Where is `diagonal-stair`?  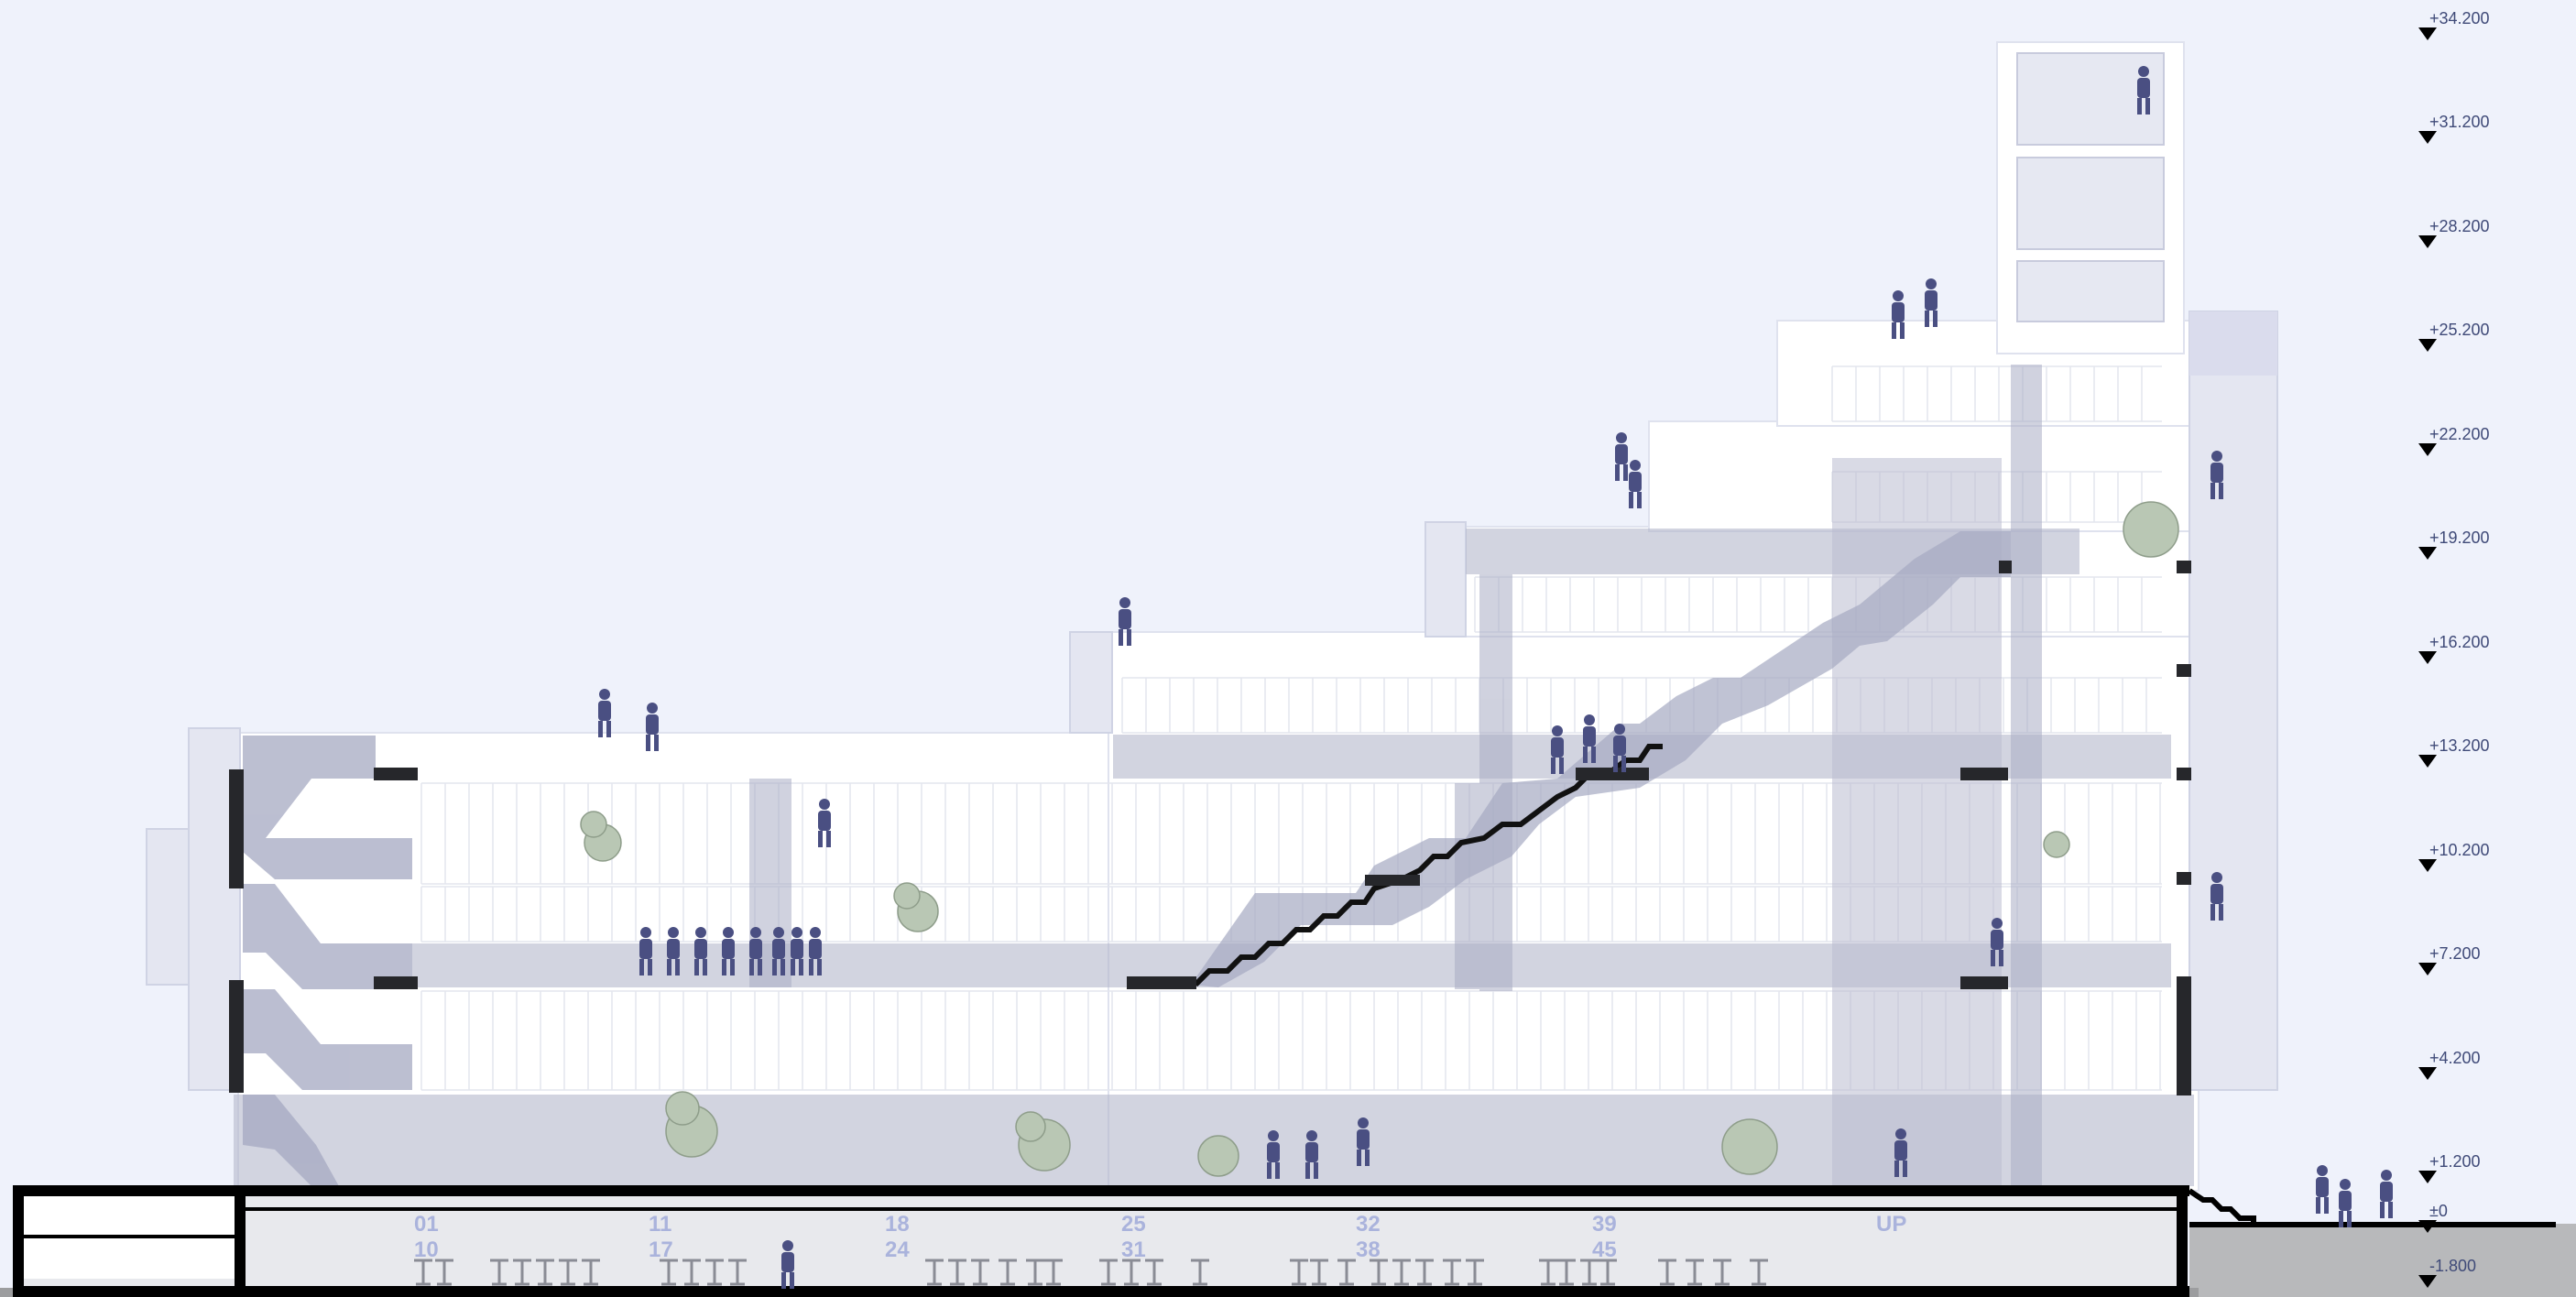 diagonal-stair is located at coordinates (1601, 759).